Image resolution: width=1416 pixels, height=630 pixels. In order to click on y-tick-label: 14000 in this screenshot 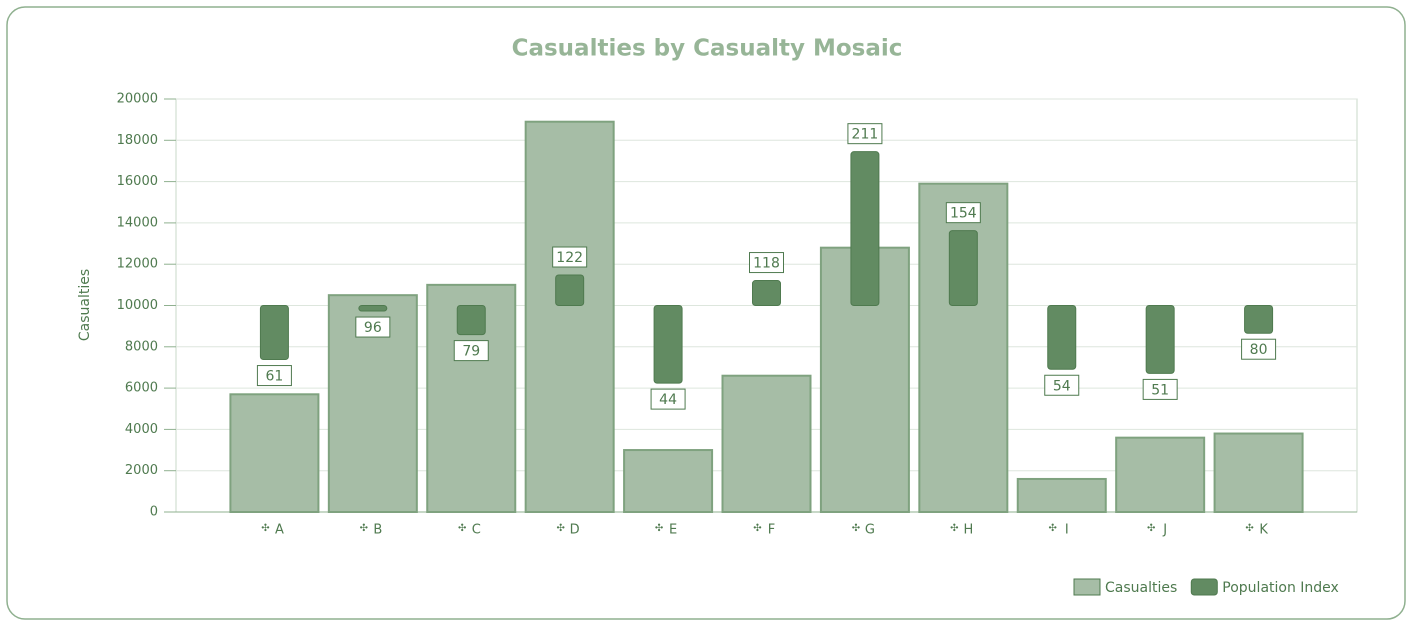, I will do `click(137, 222)`.